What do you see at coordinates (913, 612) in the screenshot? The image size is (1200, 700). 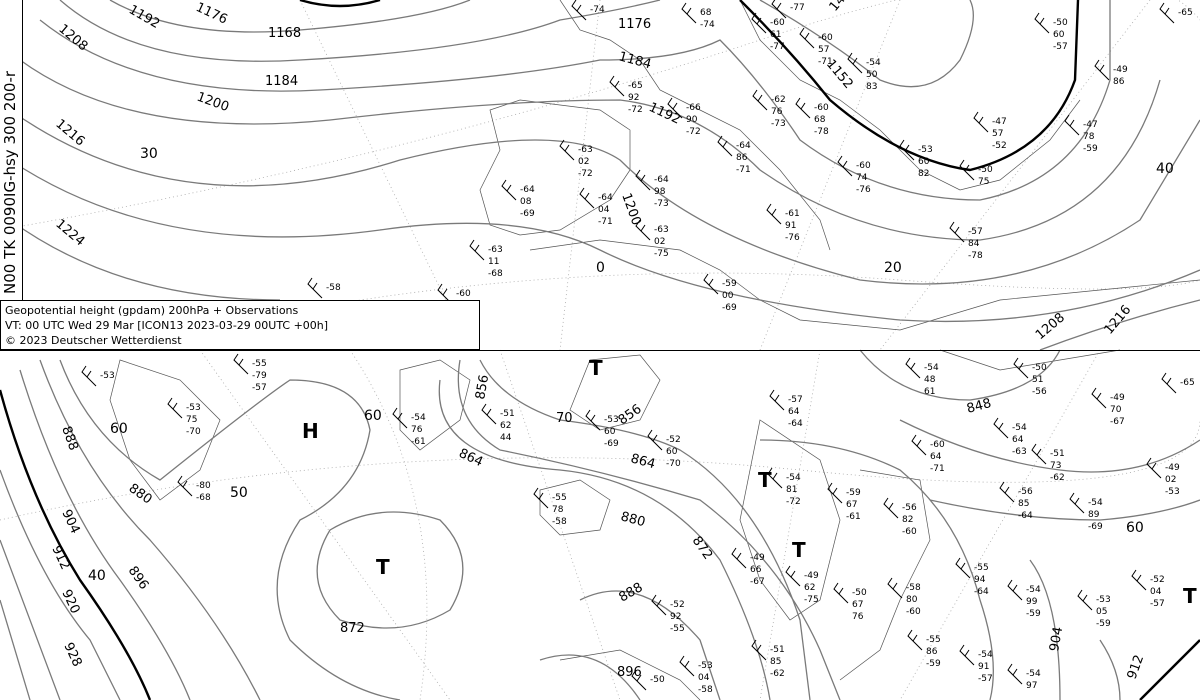 I see `dewpoint-value: -60` at bounding box center [913, 612].